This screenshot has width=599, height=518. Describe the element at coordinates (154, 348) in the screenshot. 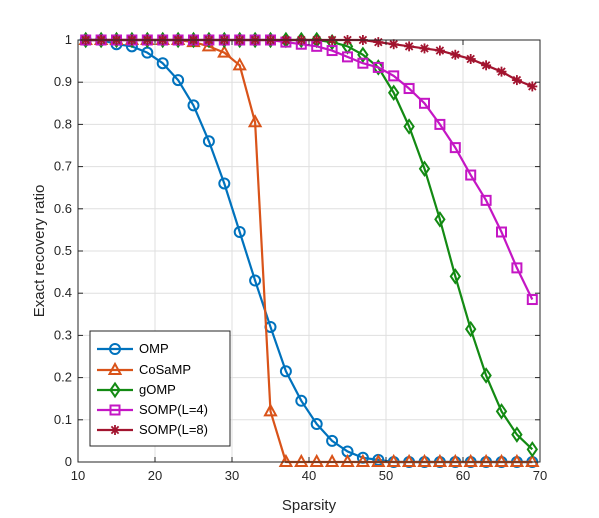

I see `legend-label-omp: OMP` at that location.